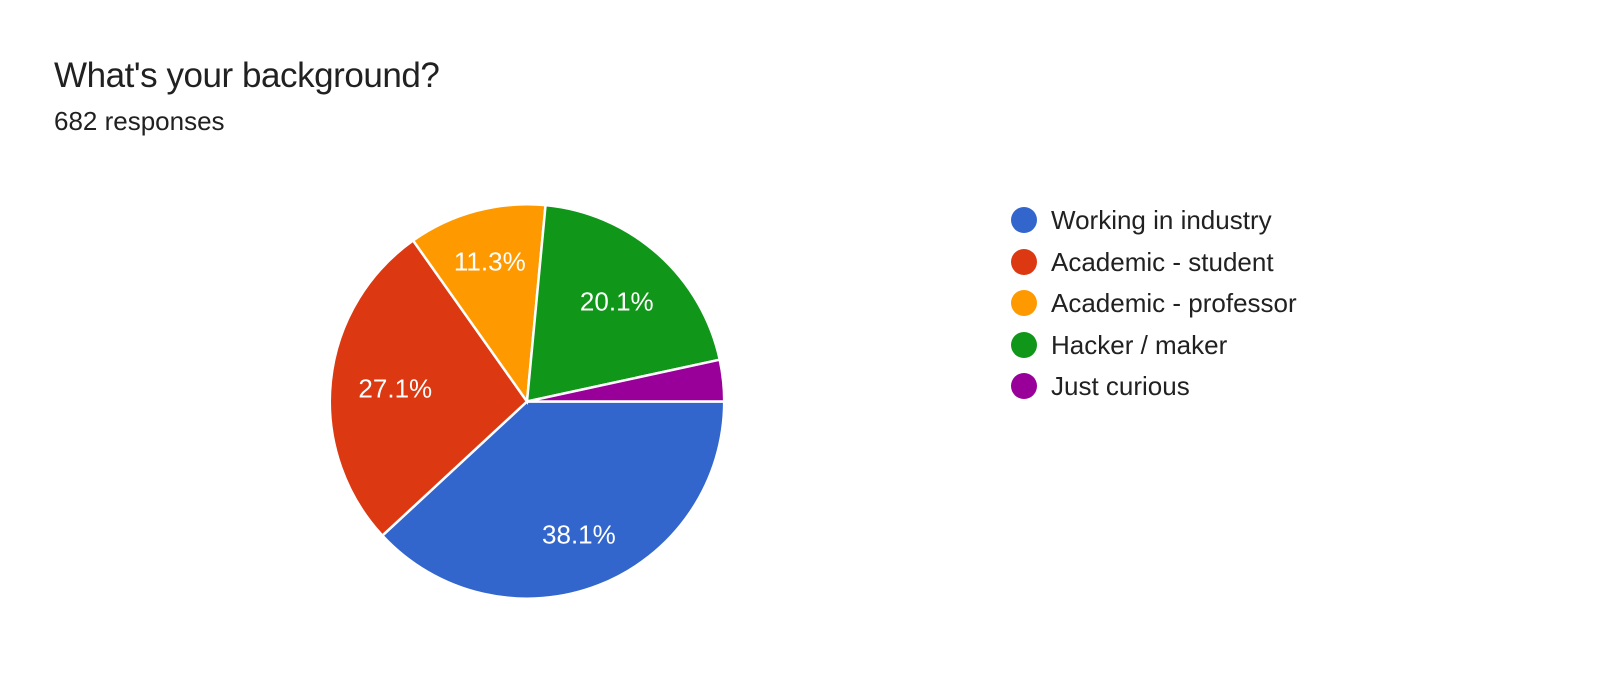 Image resolution: width=1600 pixels, height=673 pixels. I want to click on svg-text: 20.1%, so click(617, 302).